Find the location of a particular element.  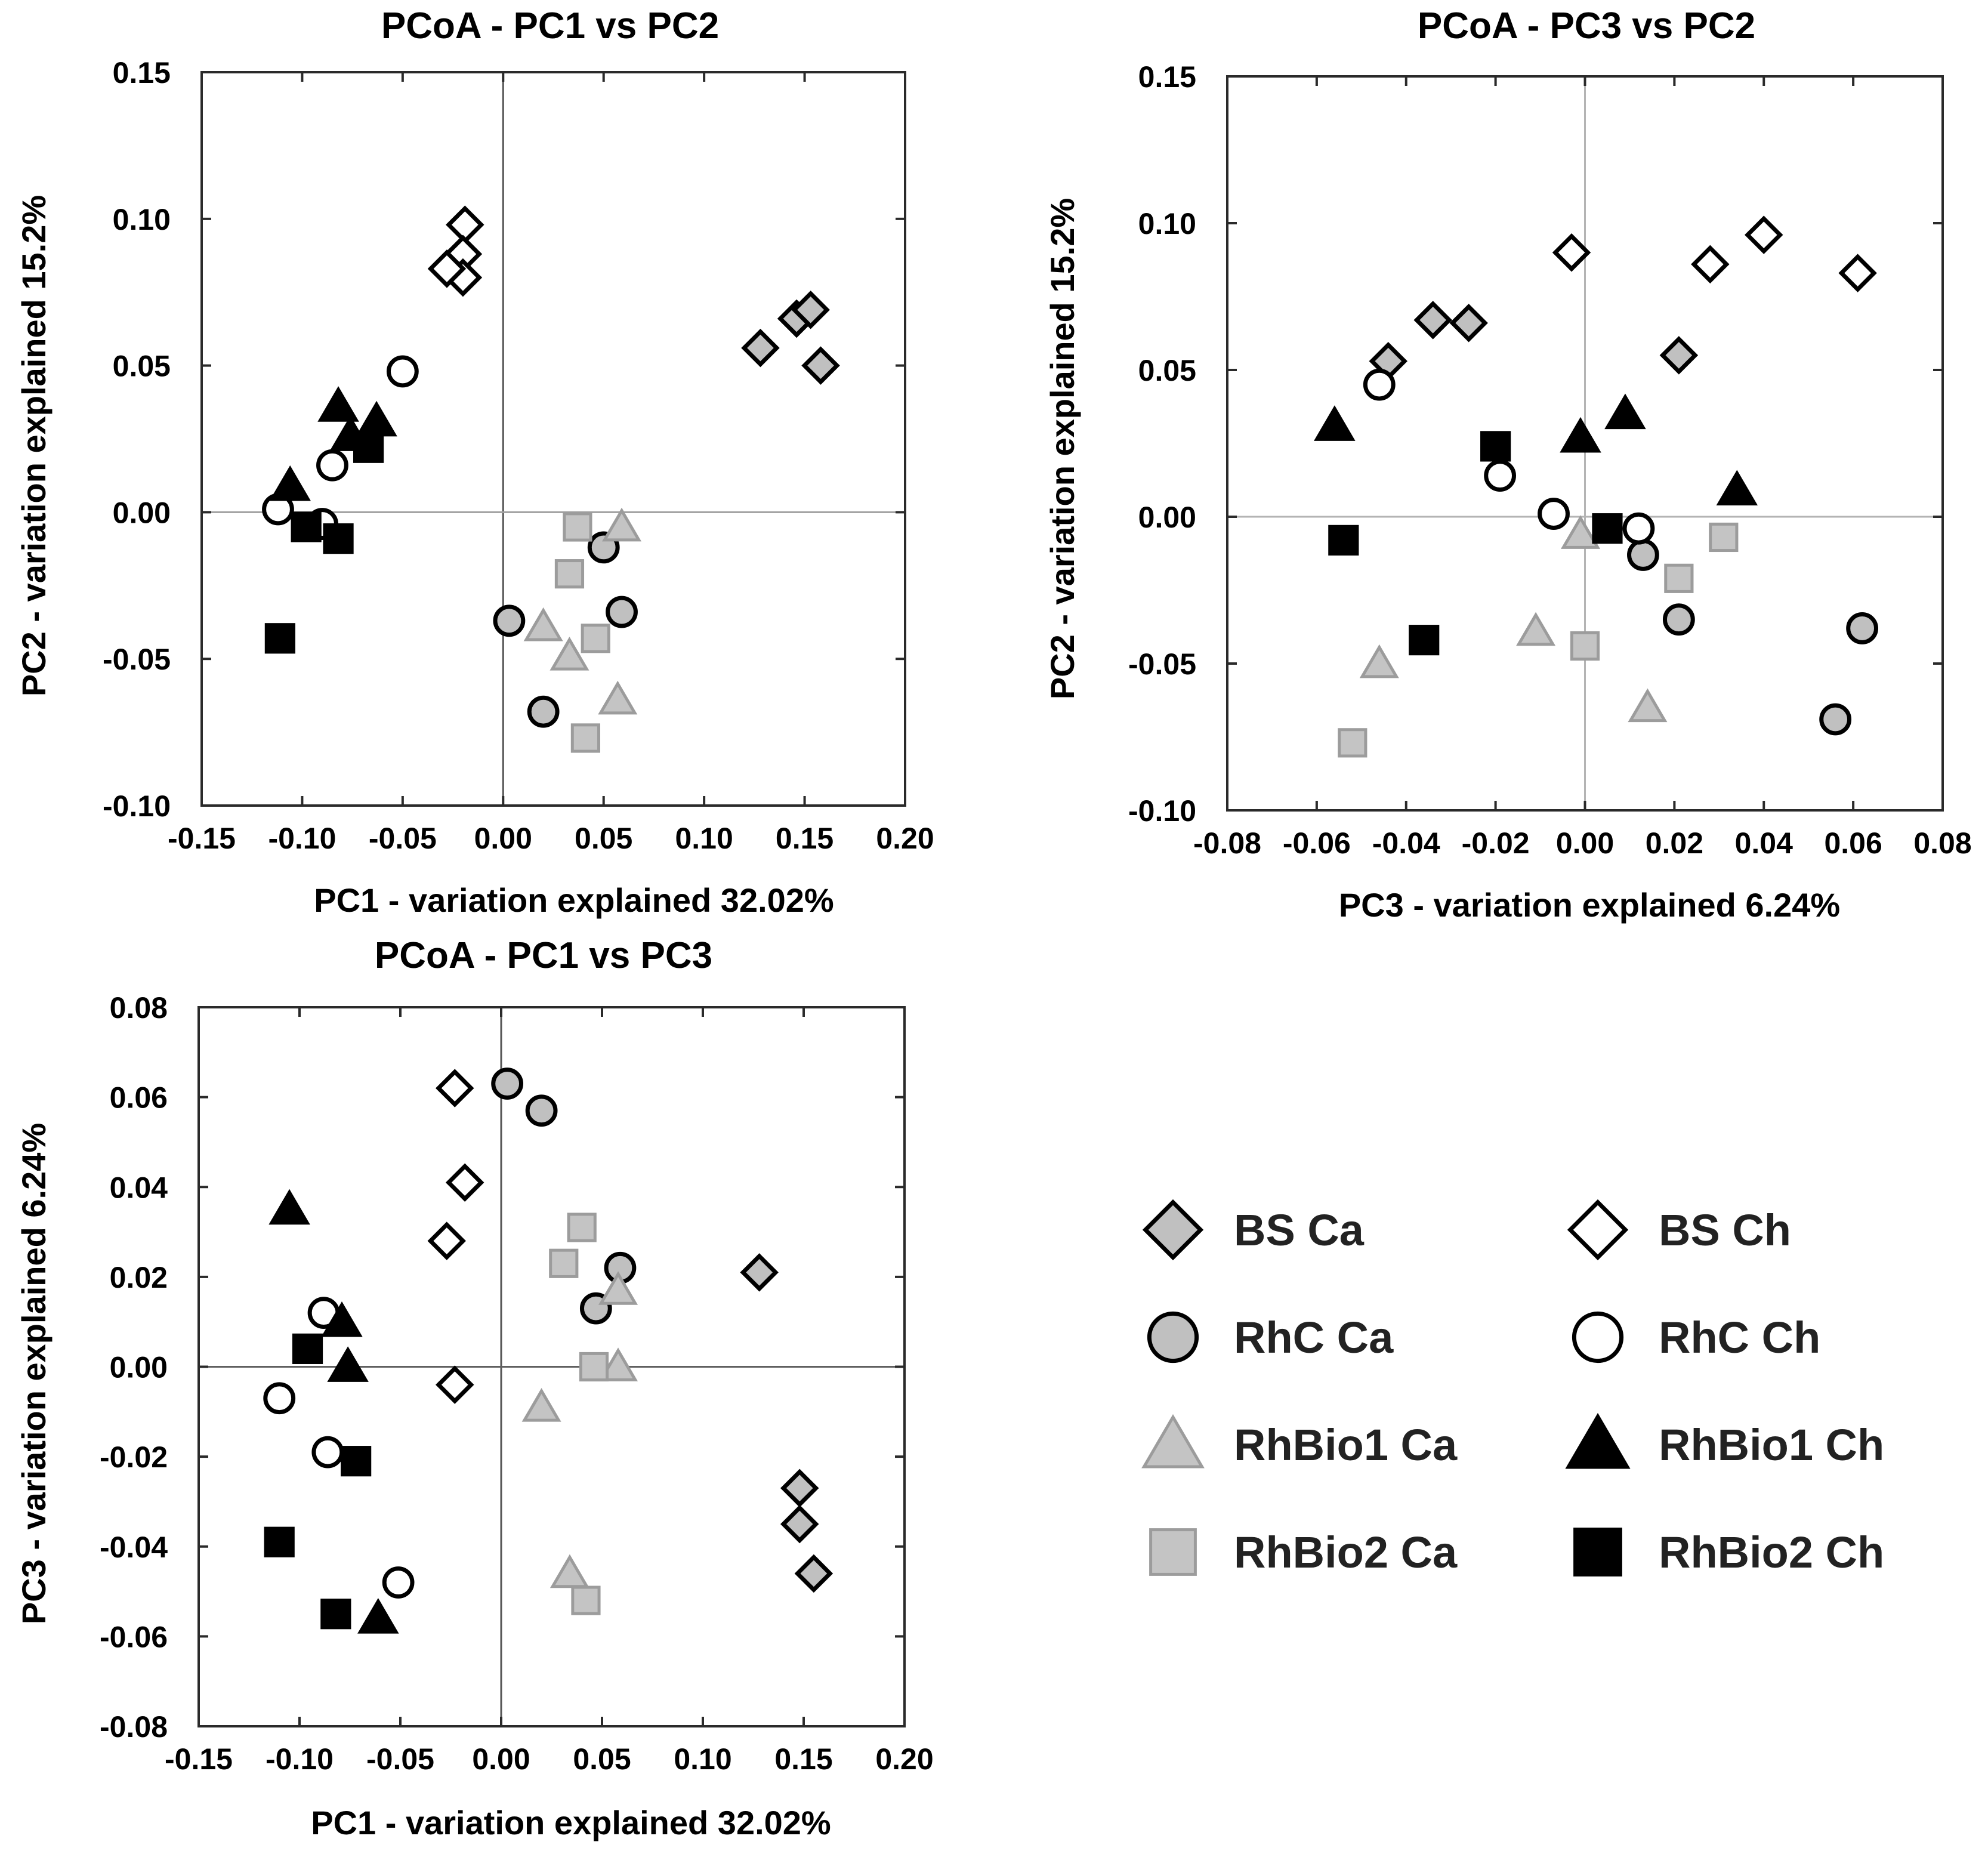

x-tick-label: 0.08 is located at coordinates (1942, 843).